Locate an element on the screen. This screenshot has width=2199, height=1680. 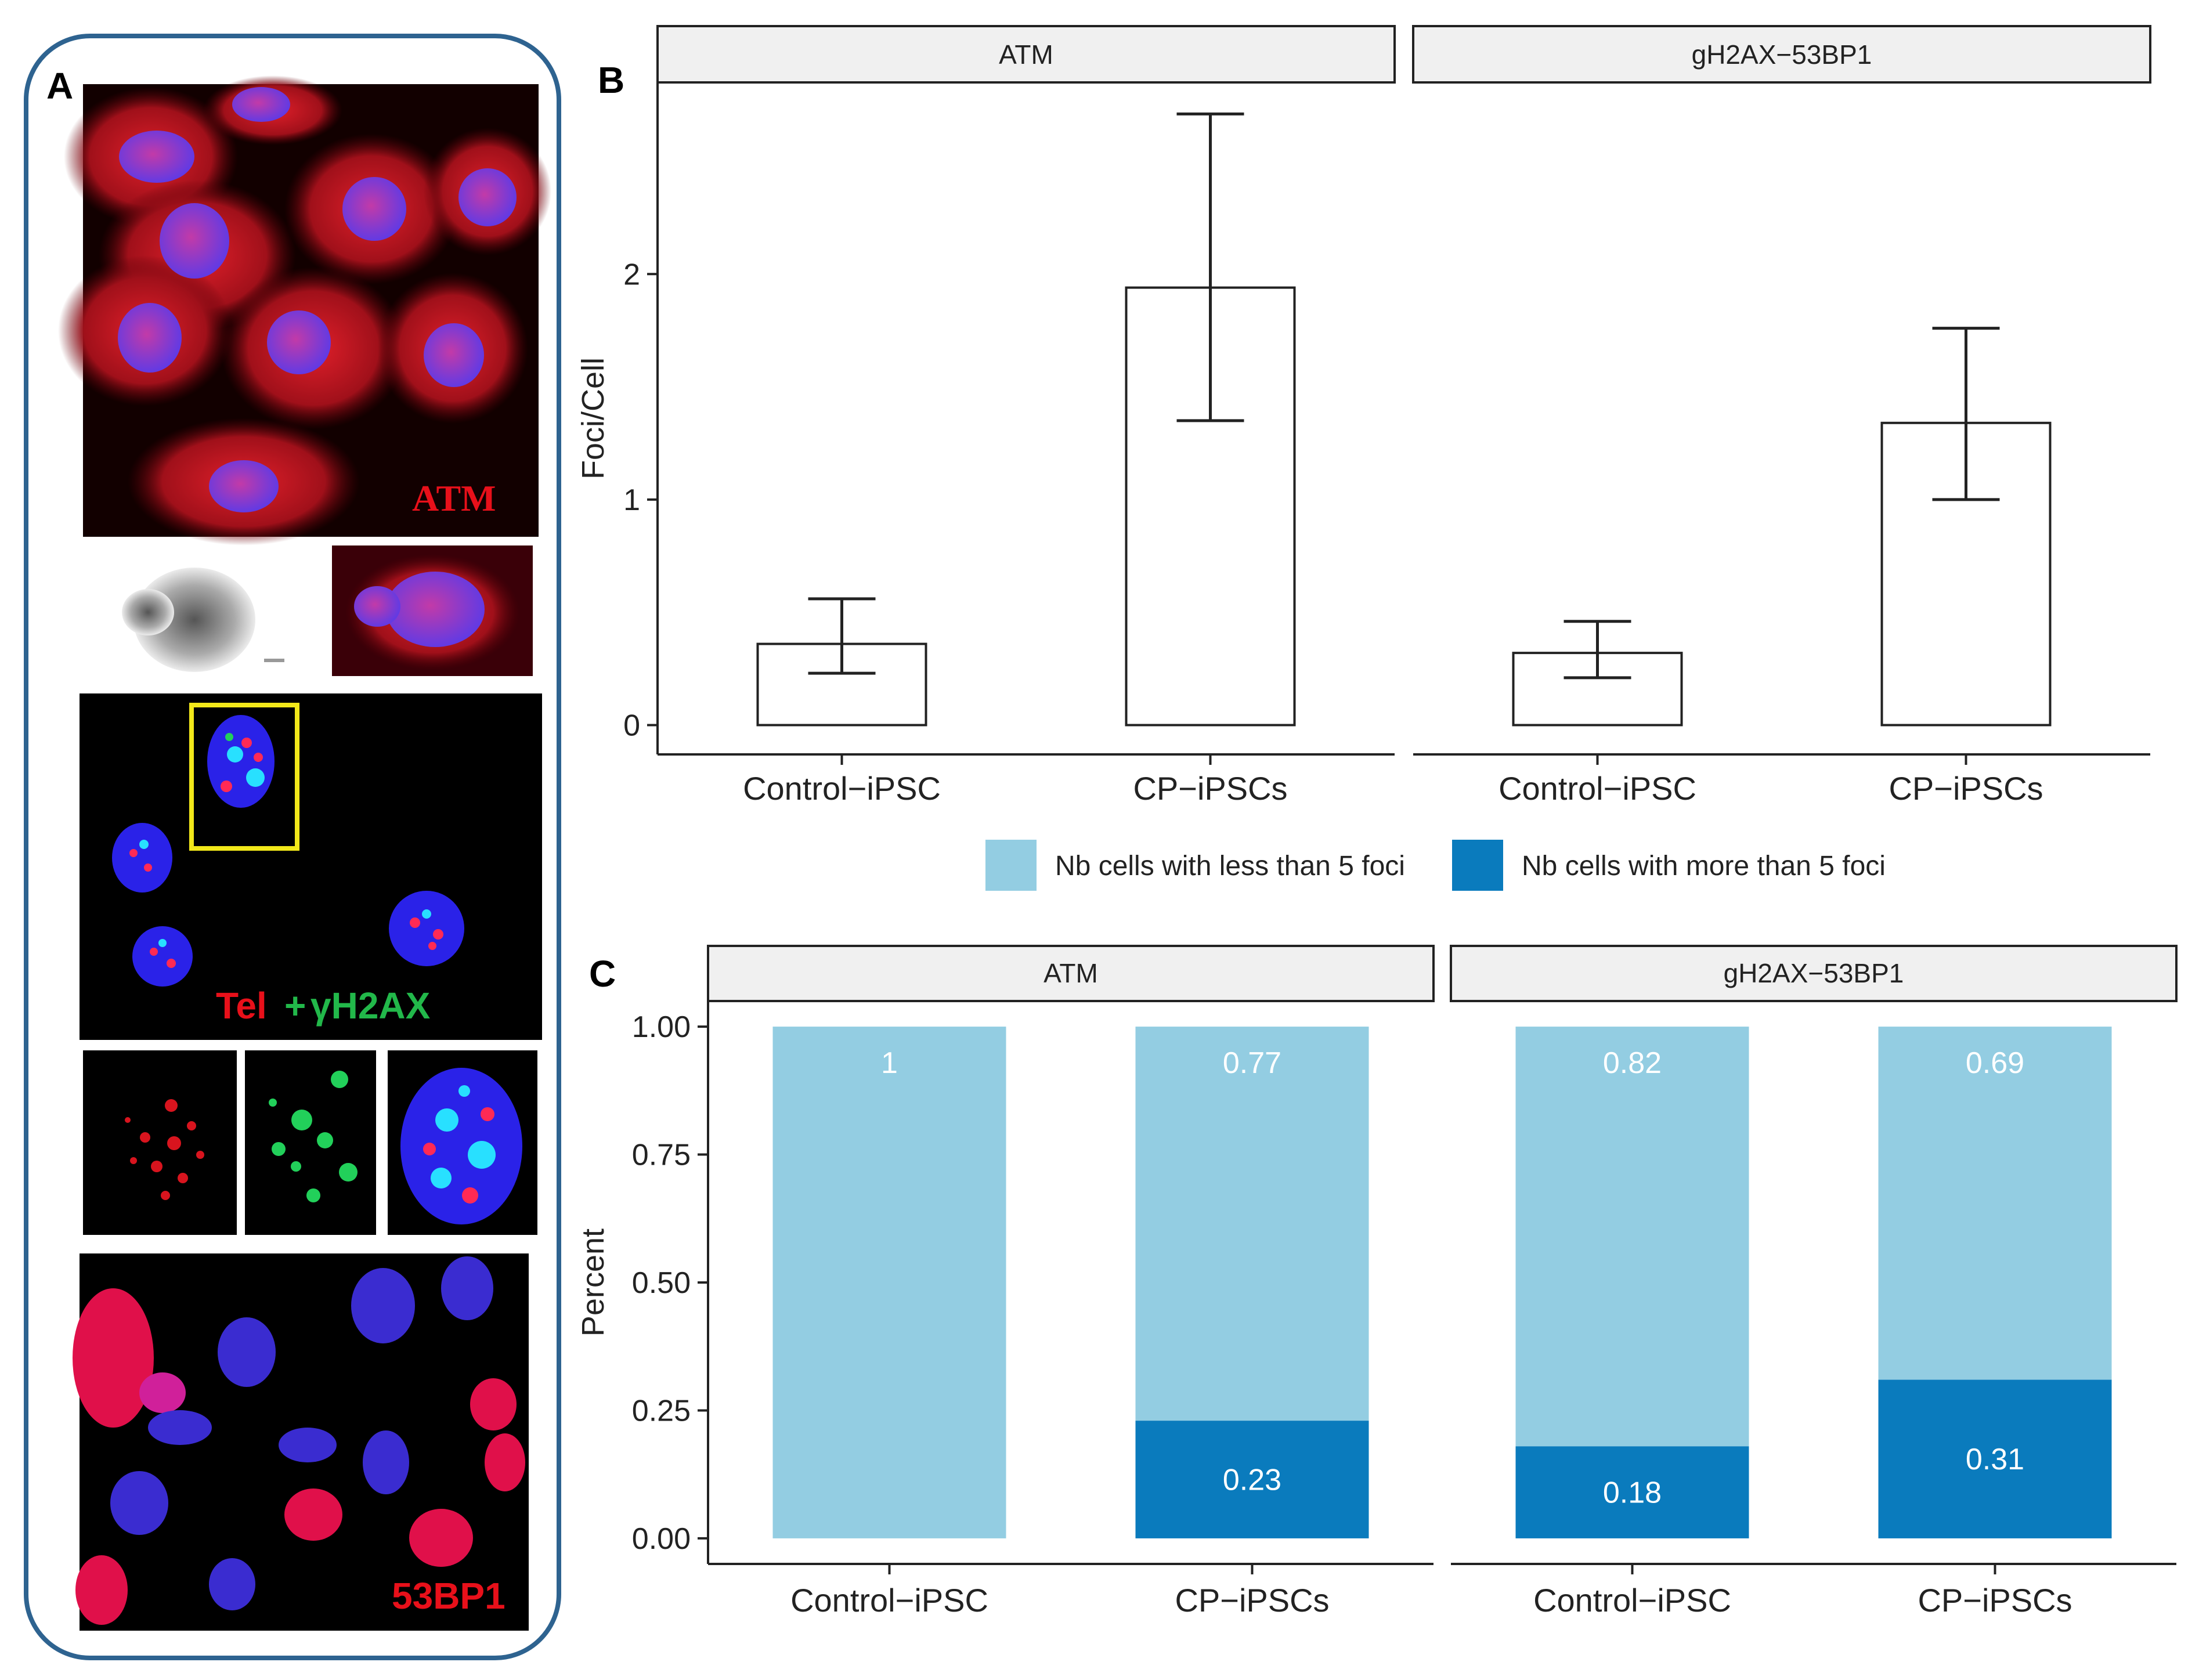
chart-b-strip-label-2: gH2AX−53BP1 is located at coordinates (1782, 54).